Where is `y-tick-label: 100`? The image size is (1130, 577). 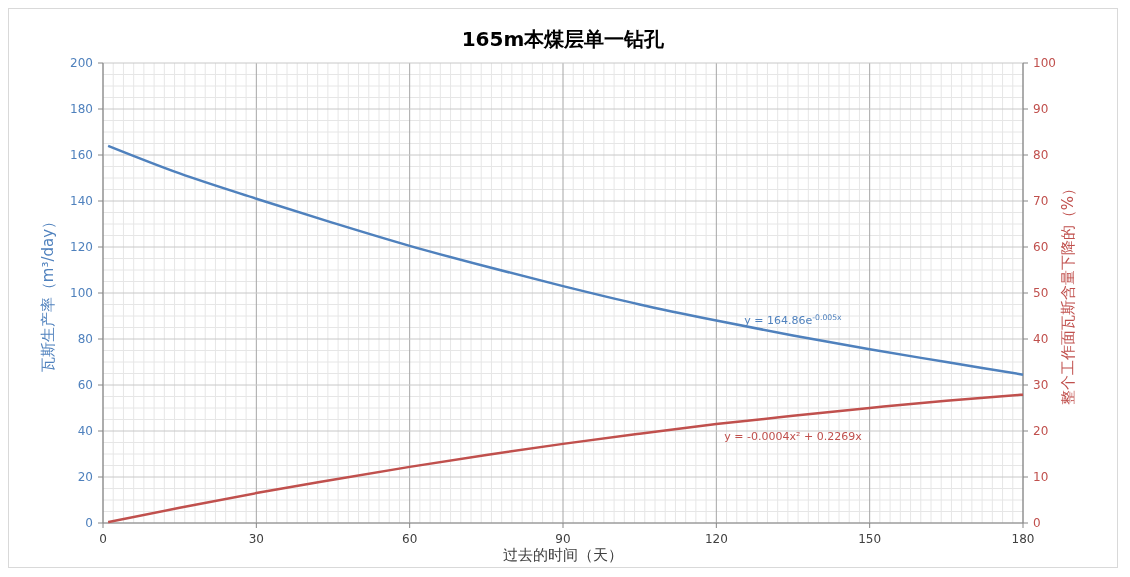
y-tick-label: 100 is located at coordinates (81, 293).